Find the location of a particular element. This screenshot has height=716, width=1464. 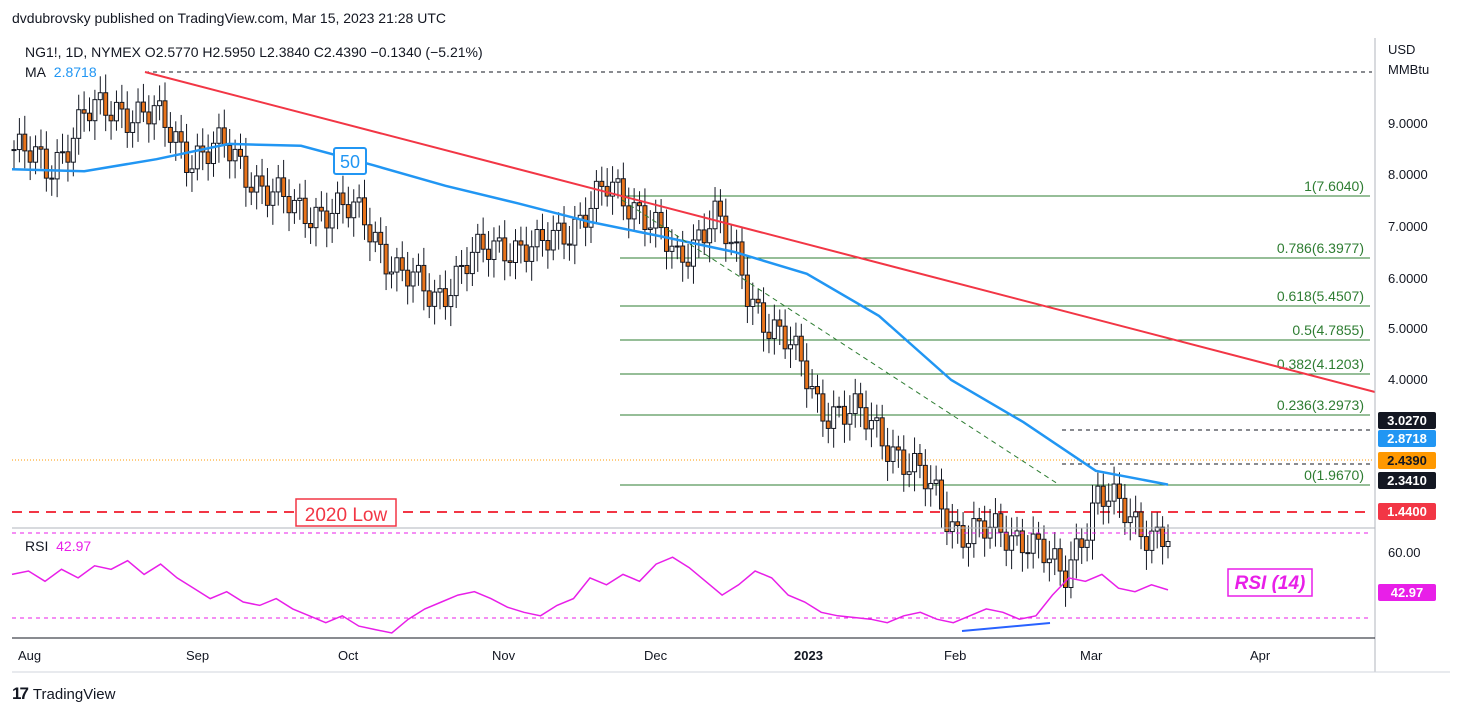

footer-brand: 17 TradingView is located at coordinates (63, 694).